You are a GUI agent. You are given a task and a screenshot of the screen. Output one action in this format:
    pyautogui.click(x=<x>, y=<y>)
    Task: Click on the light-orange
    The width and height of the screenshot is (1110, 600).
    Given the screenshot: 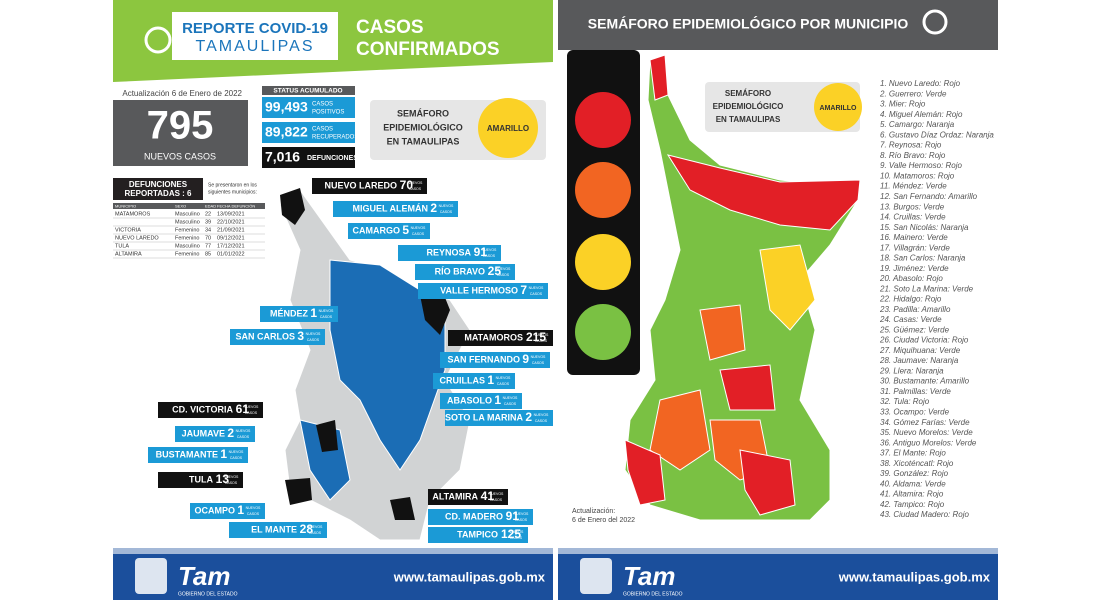 What is the action you would take?
    pyautogui.click(x=603, y=190)
    